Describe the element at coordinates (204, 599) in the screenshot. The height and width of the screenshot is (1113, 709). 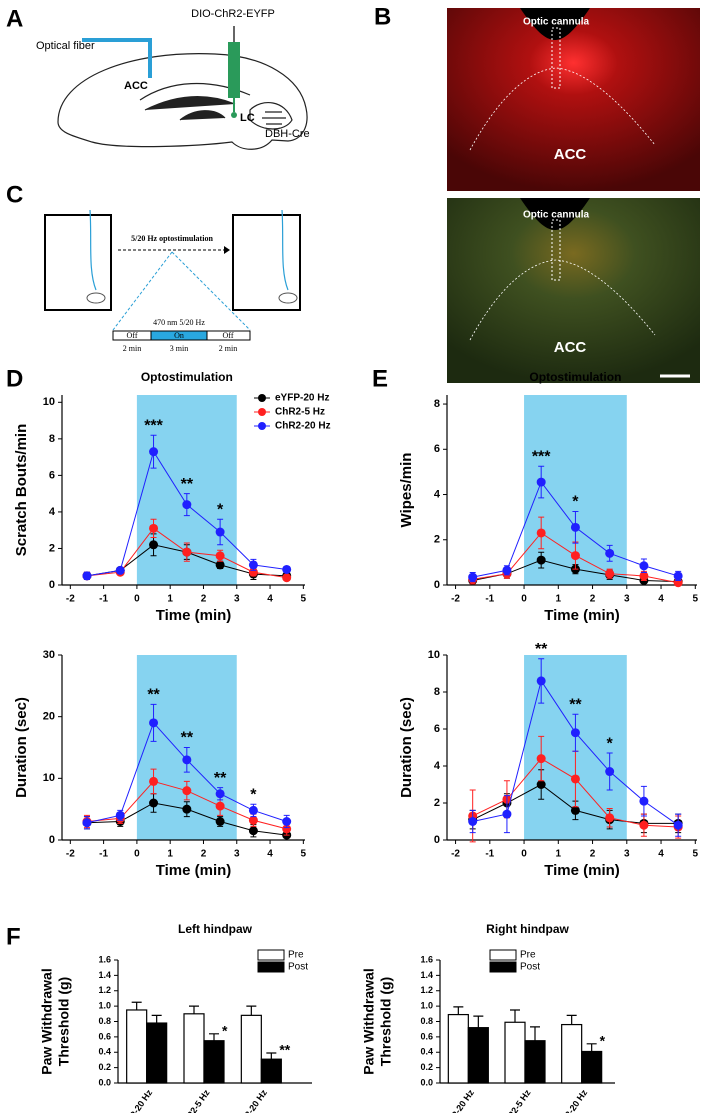
I see `x-tick-label: 2` at that location.